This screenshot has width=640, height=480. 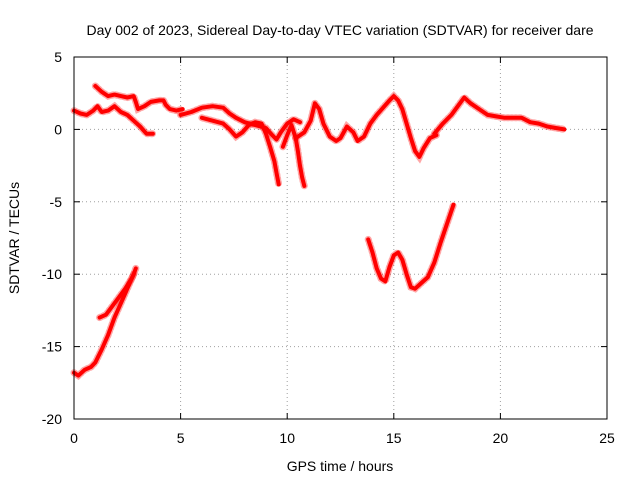 What do you see at coordinates (340, 466) in the screenshot?
I see `x-axis-label: GPS time / hours` at bounding box center [340, 466].